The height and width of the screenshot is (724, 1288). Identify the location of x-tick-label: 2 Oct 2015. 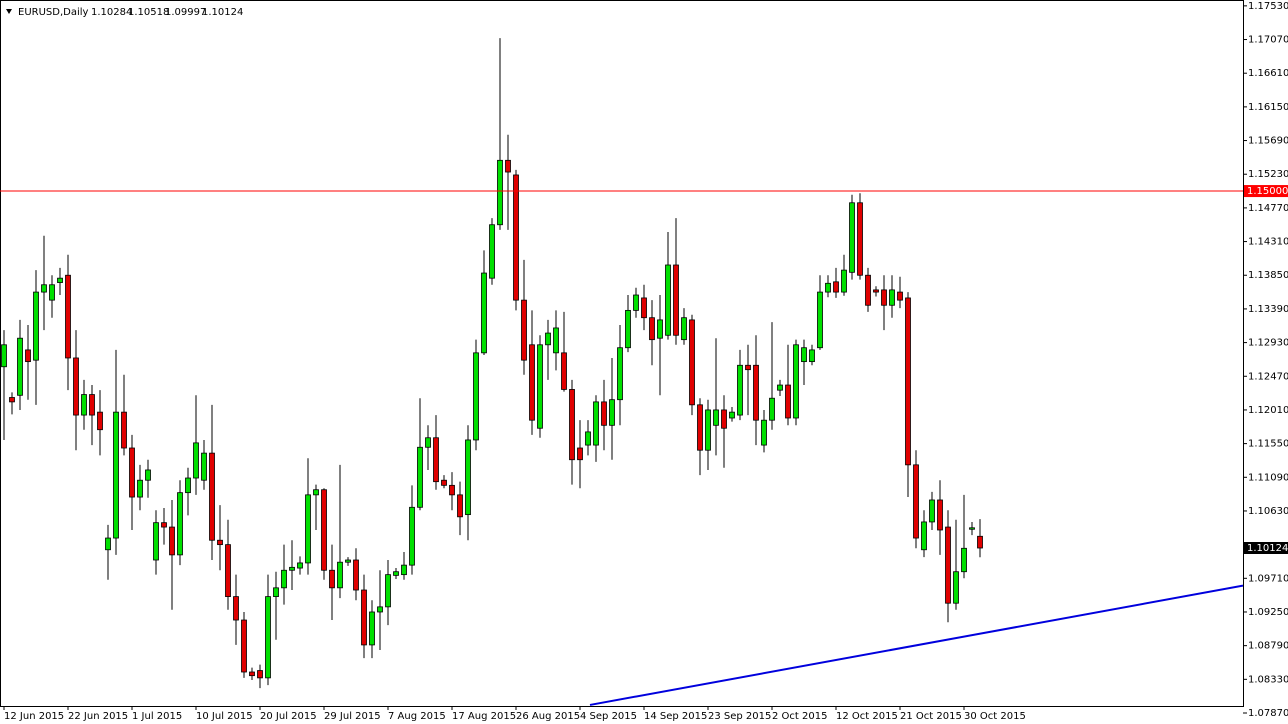
(799, 716).